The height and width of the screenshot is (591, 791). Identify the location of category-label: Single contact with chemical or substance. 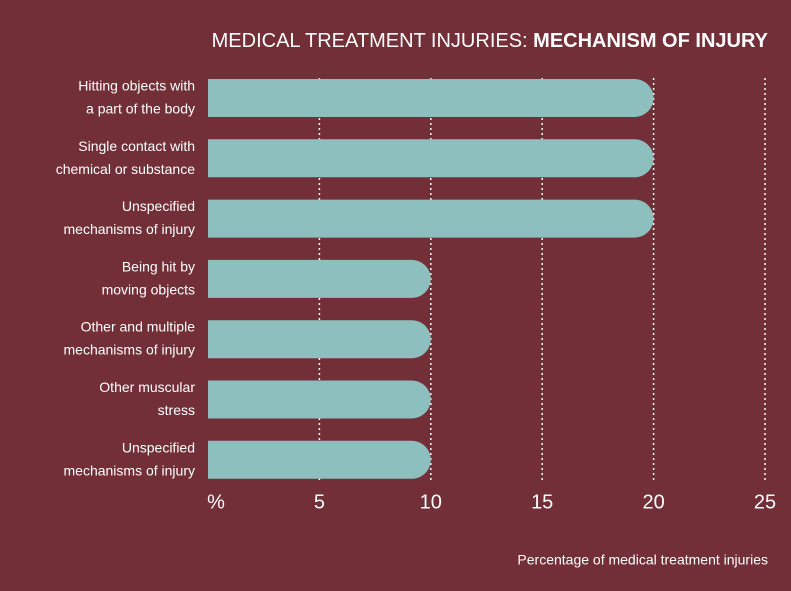
(126, 157).